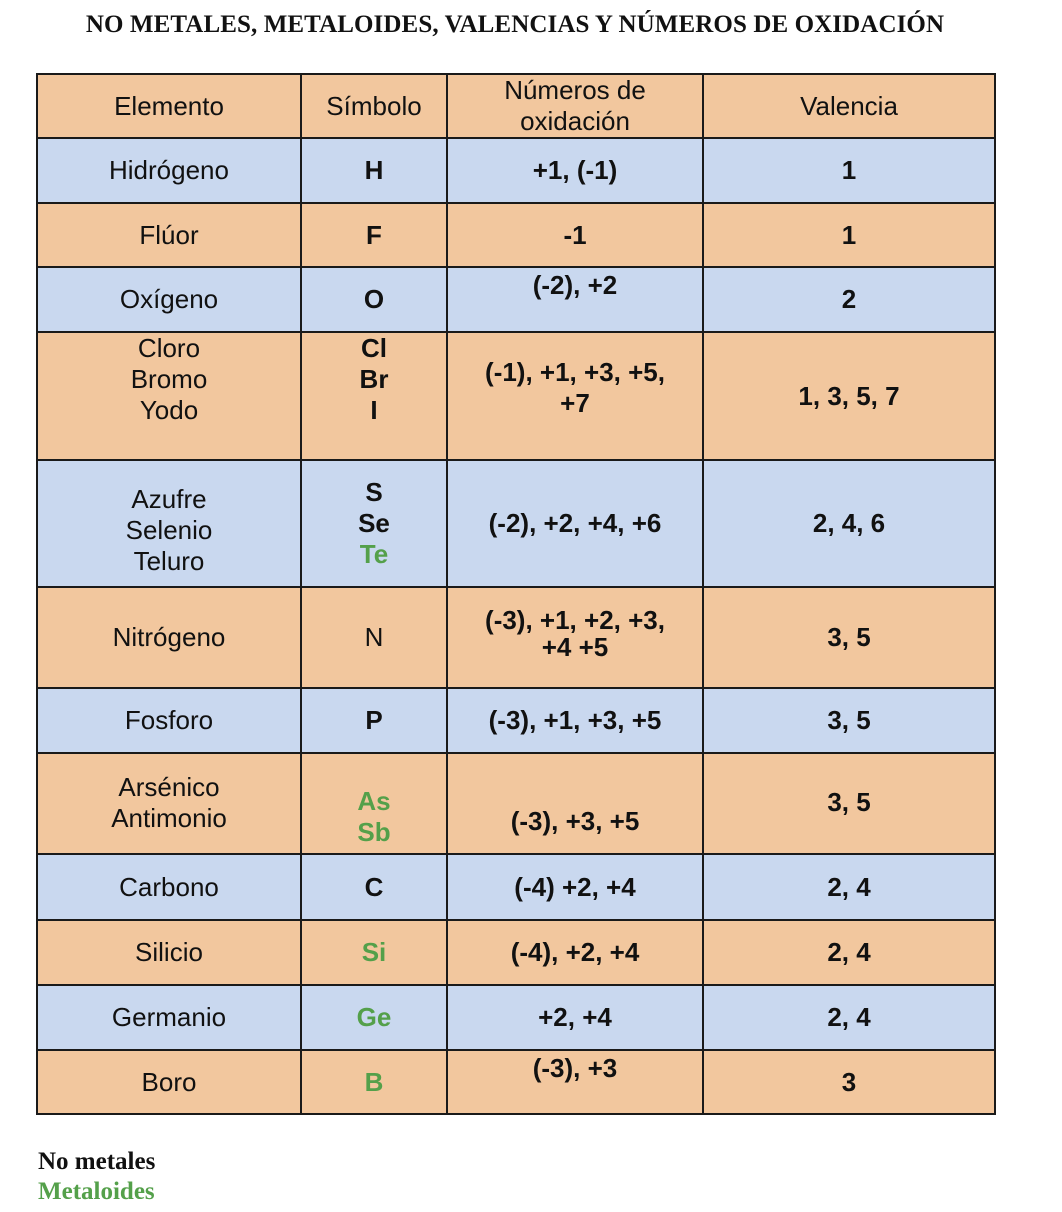 The width and height of the screenshot is (1062, 1212). I want to click on element-name: Nitrógeno, so click(169, 637).